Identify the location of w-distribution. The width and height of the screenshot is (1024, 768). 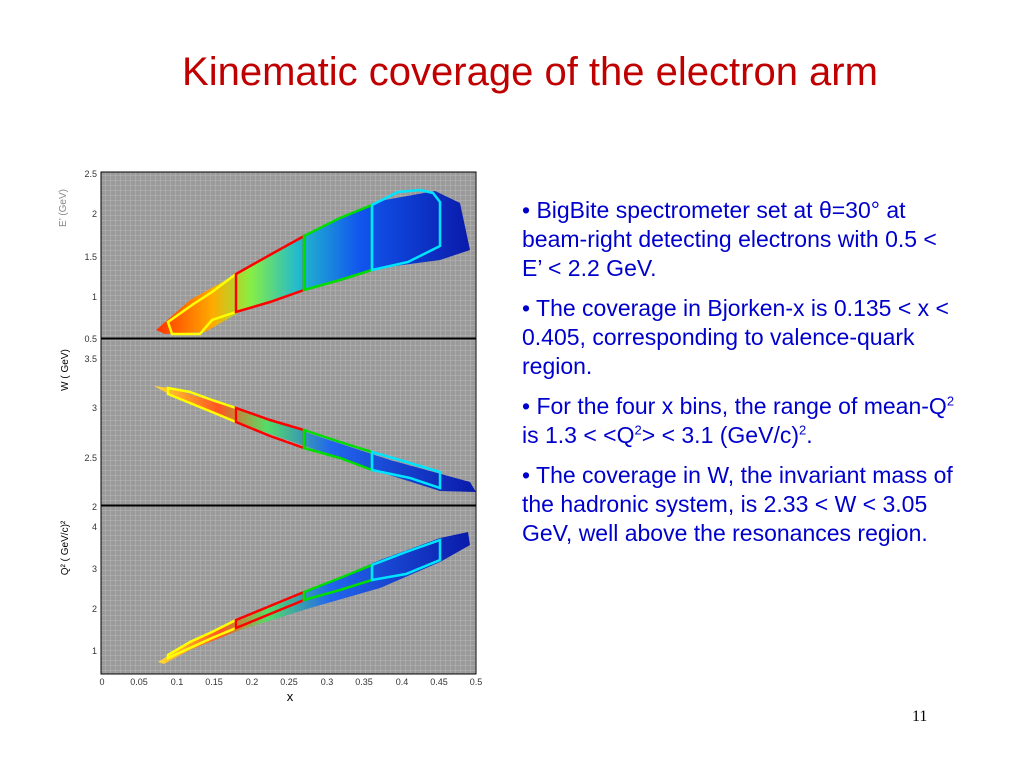
(315, 439).